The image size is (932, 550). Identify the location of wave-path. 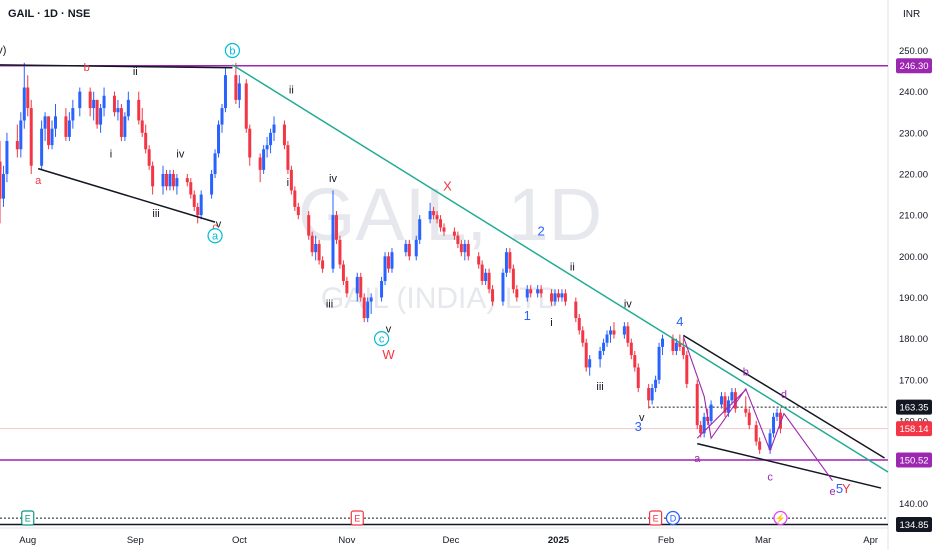
(757, 408).